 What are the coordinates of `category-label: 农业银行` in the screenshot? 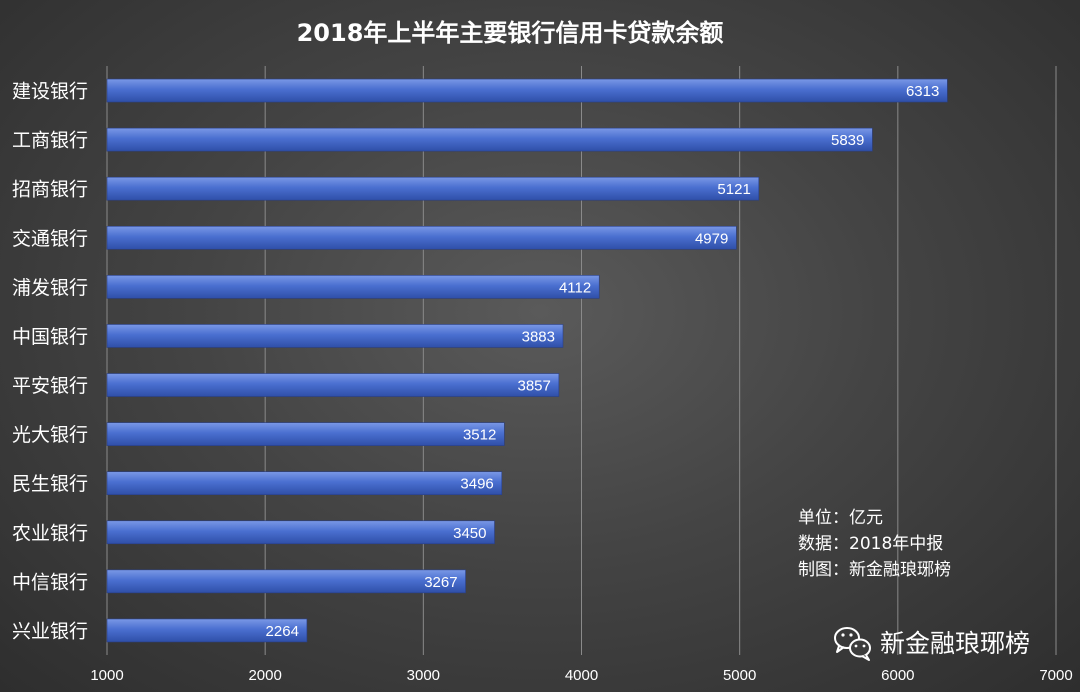 It's located at (50, 533).